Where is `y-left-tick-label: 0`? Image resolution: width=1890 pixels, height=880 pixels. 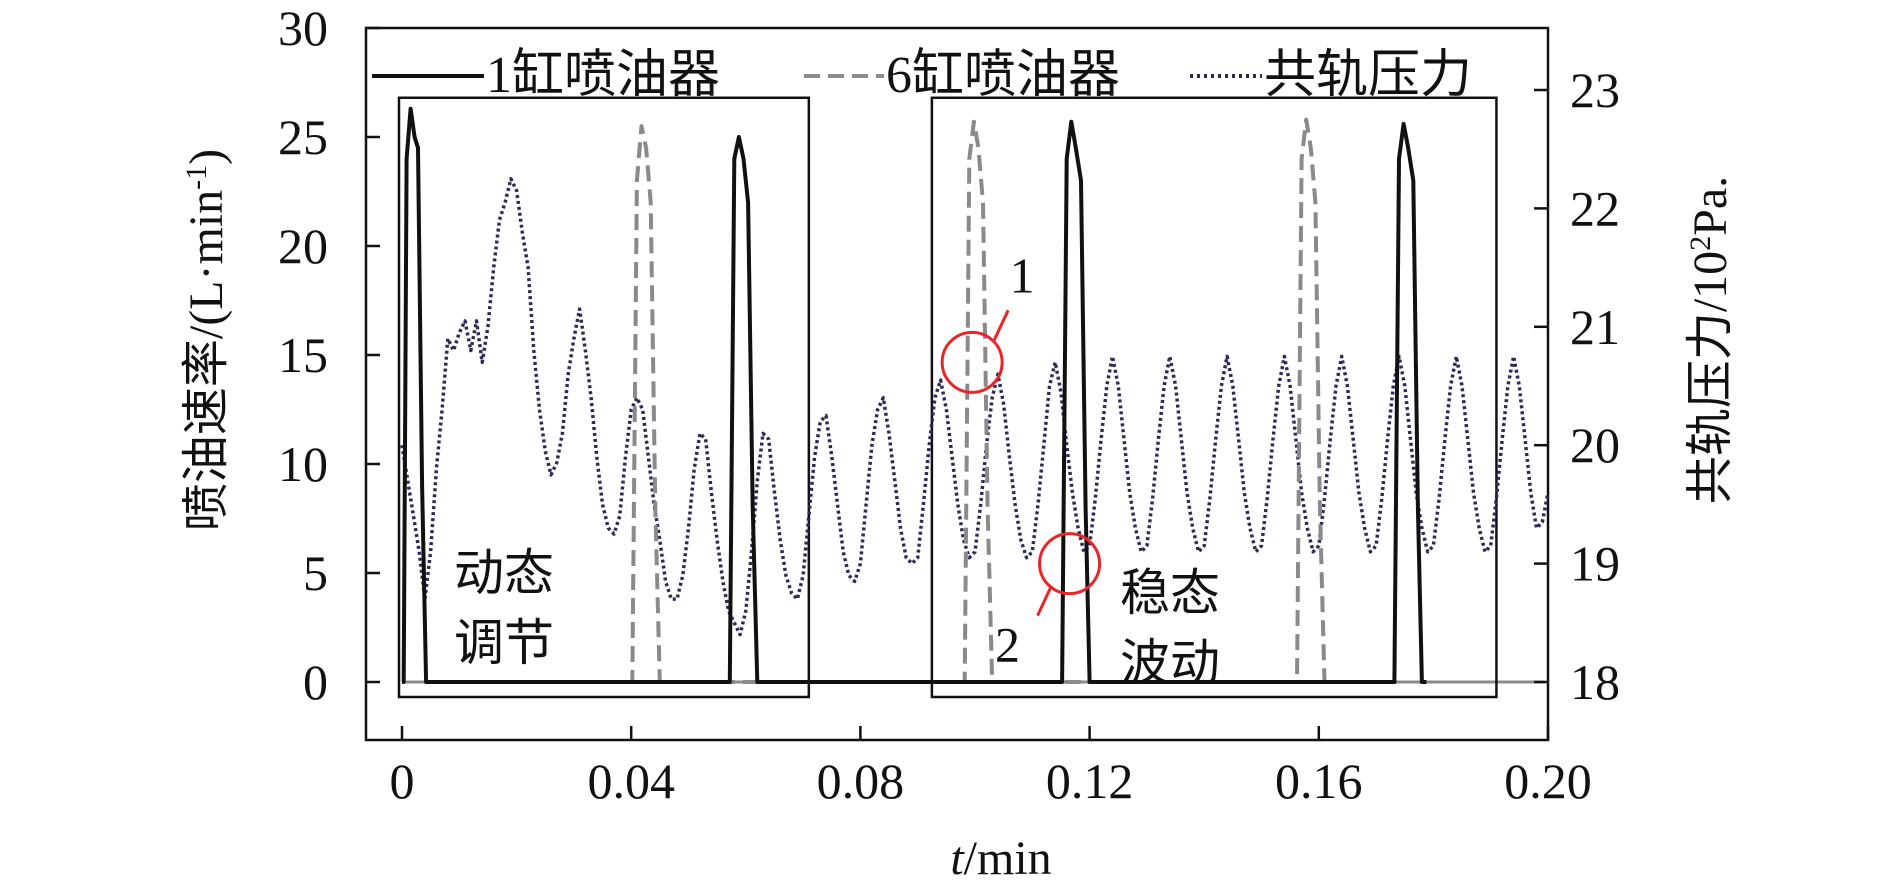 y-left-tick-label: 0 is located at coordinates (315, 682).